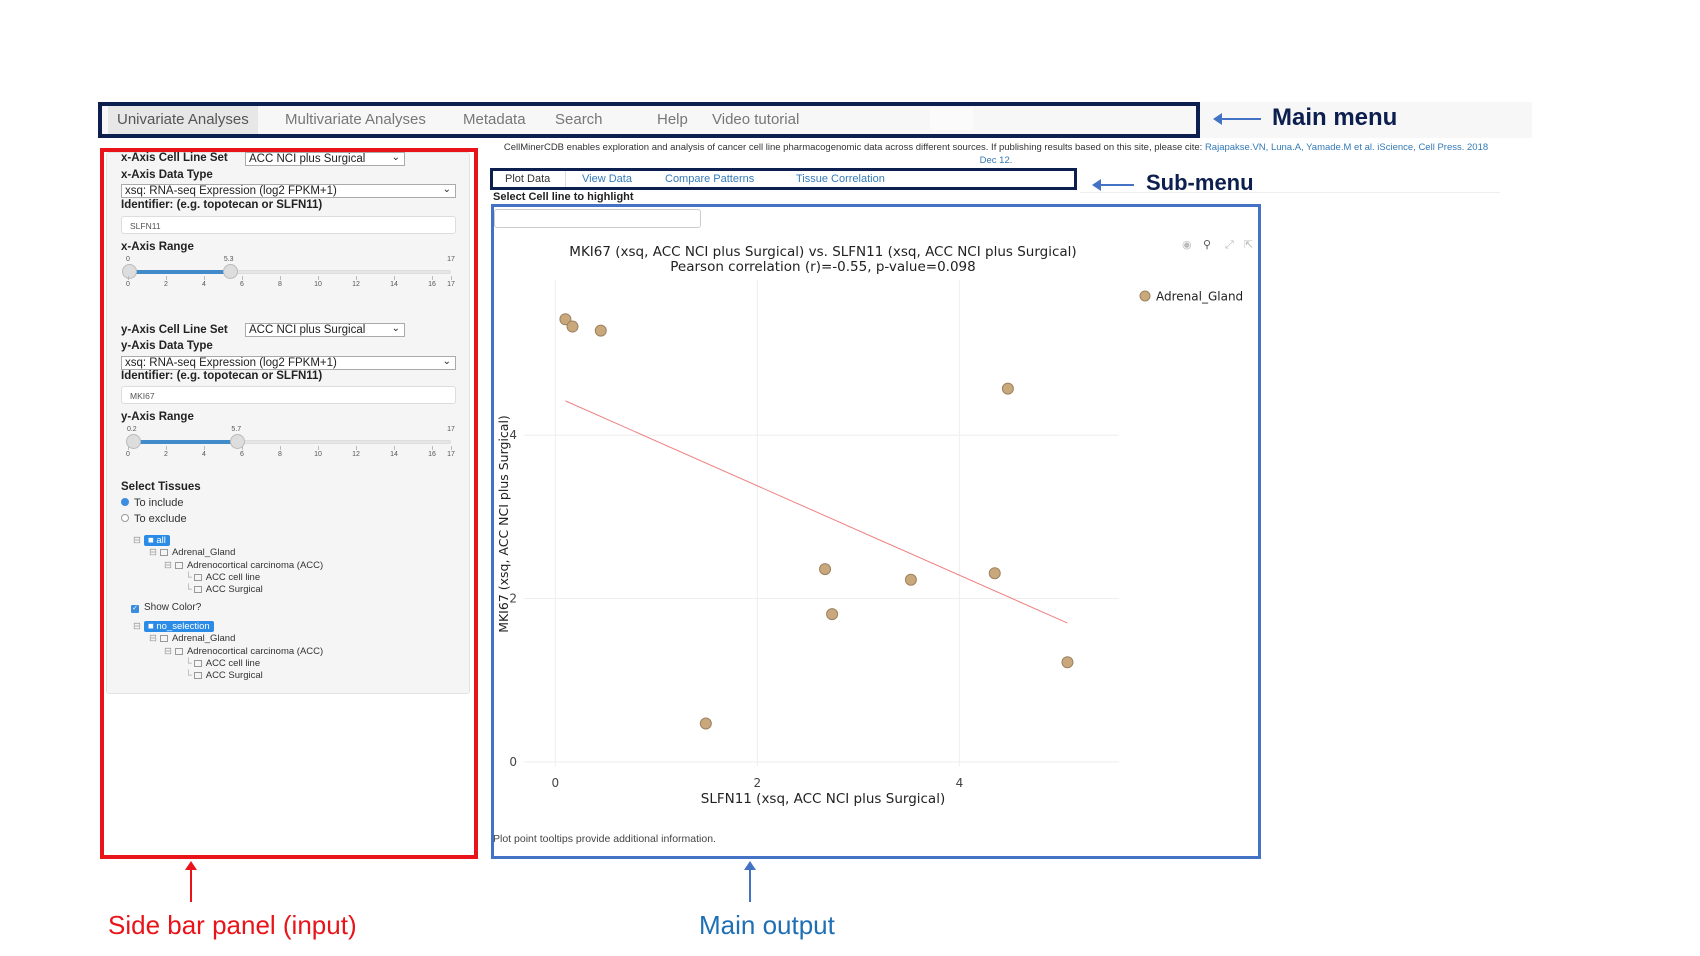 This screenshot has width=1700, height=956. Describe the element at coordinates (157, 247) in the screenshot. I see `x-range-label: x-Axis Range` at that location.